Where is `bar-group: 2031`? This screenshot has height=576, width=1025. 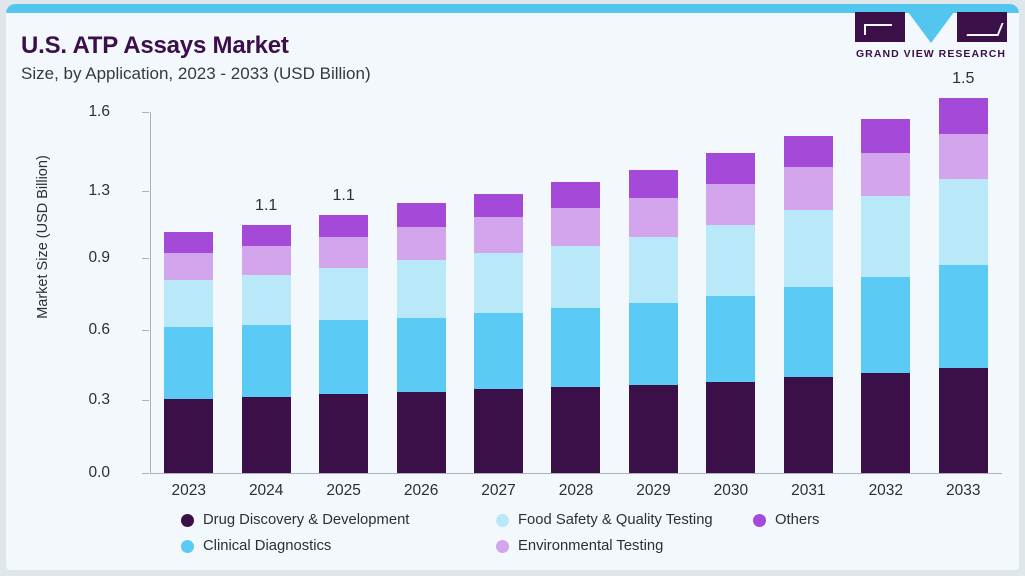
bar-group: 2031 is located at coordinates (808, 287).